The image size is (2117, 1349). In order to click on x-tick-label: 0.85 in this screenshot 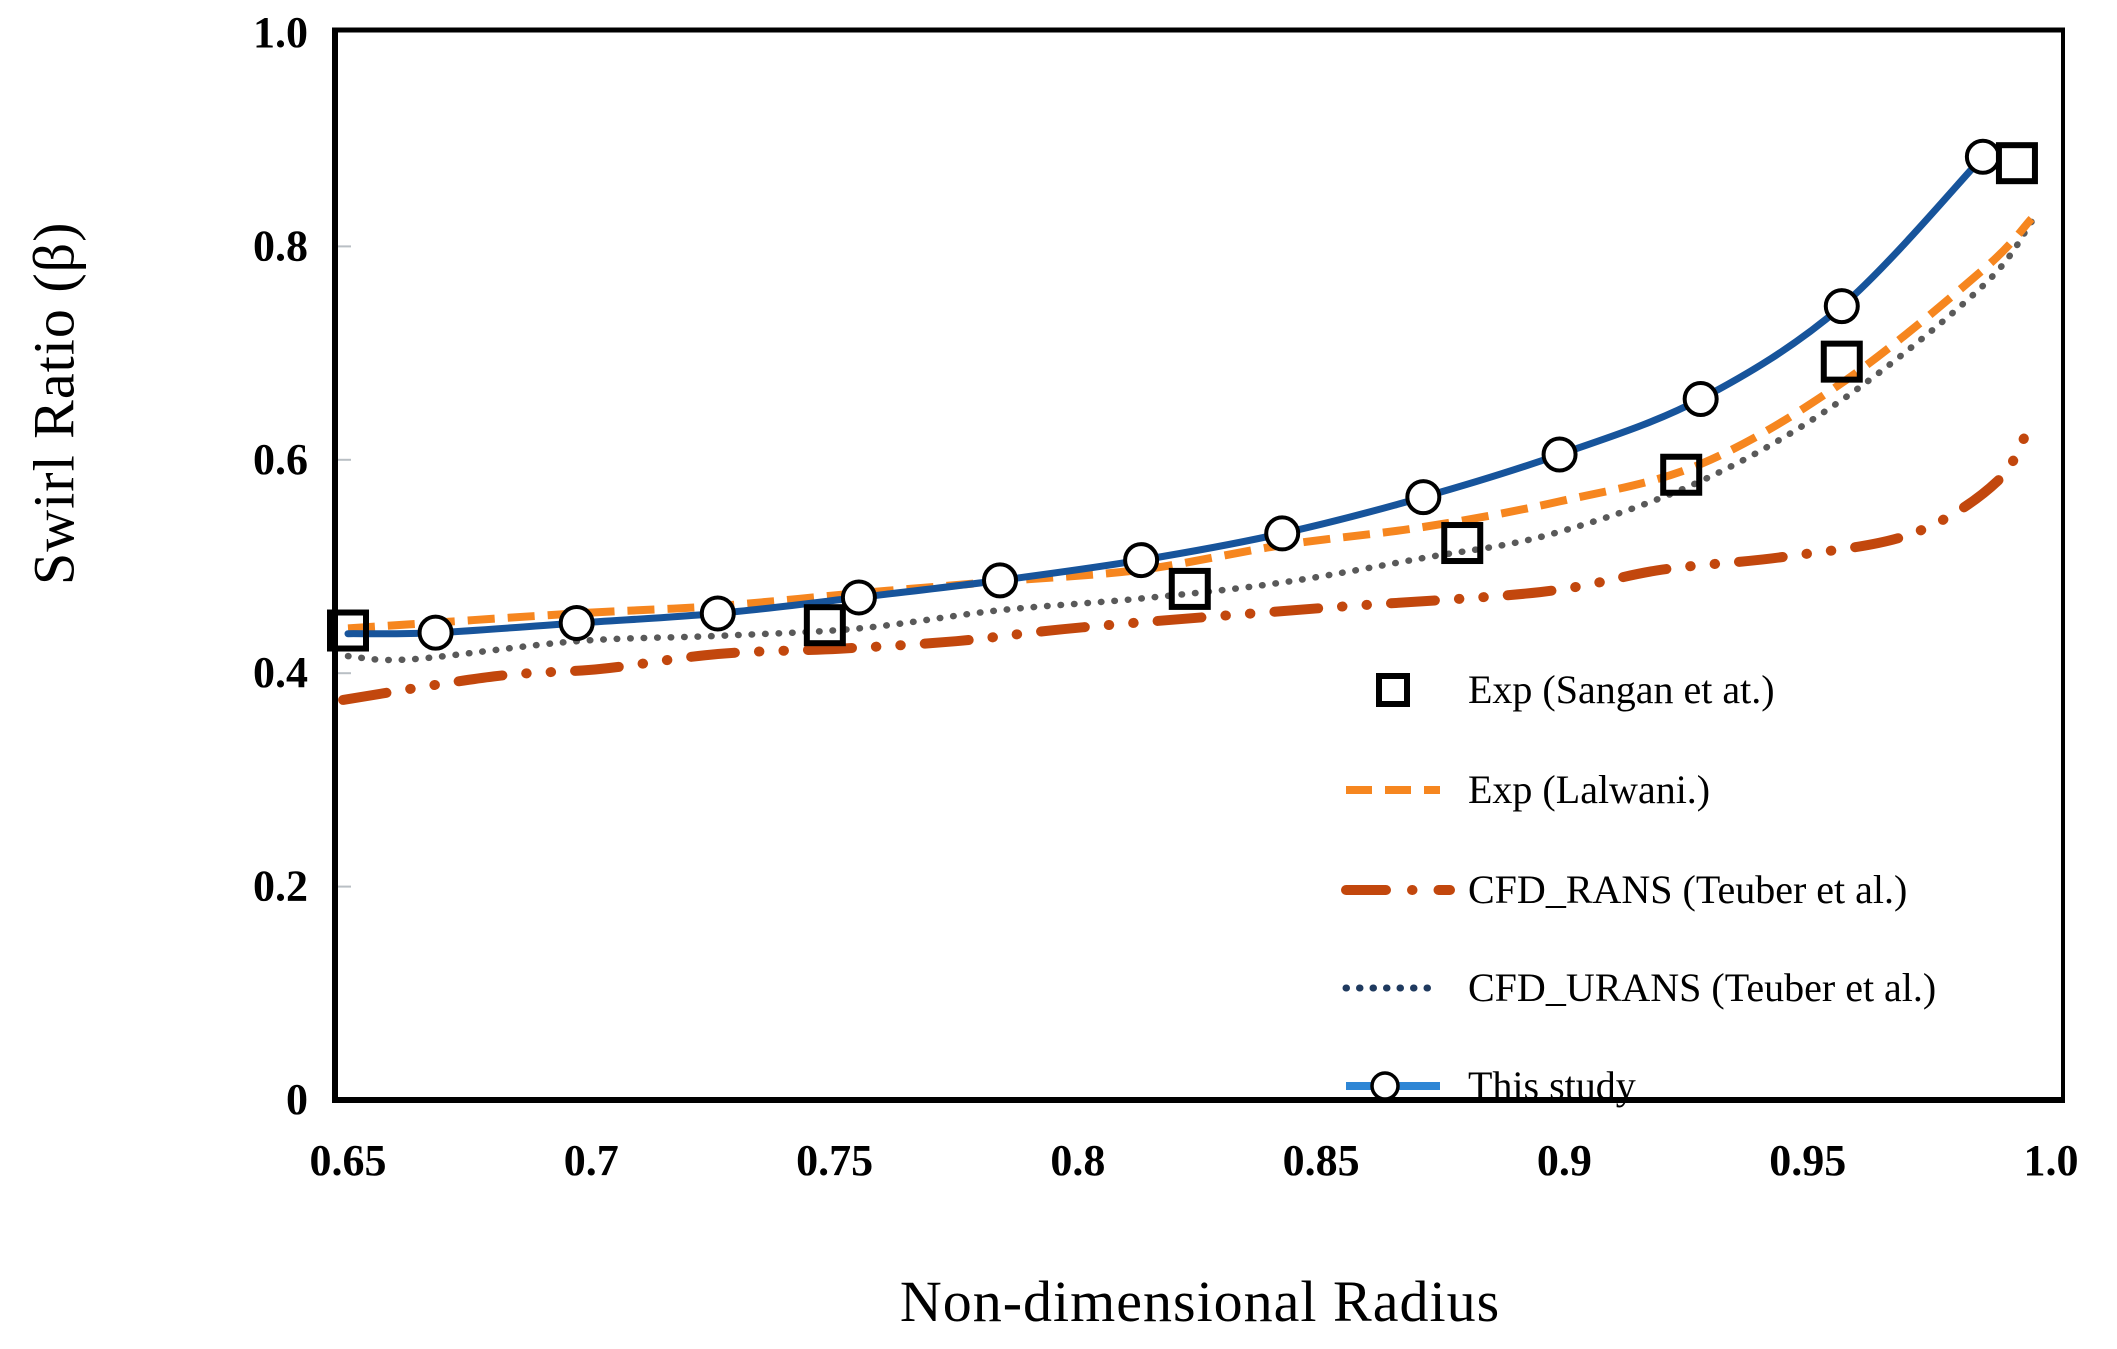, I will do `click(1321, 1160)`.